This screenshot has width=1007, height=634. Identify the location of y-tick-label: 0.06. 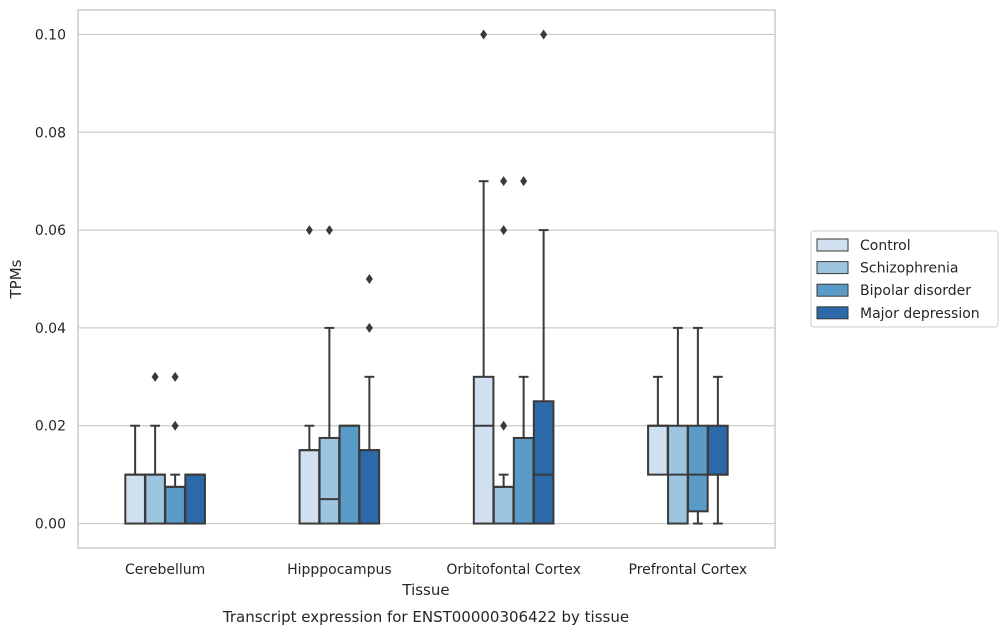
(50, 231).